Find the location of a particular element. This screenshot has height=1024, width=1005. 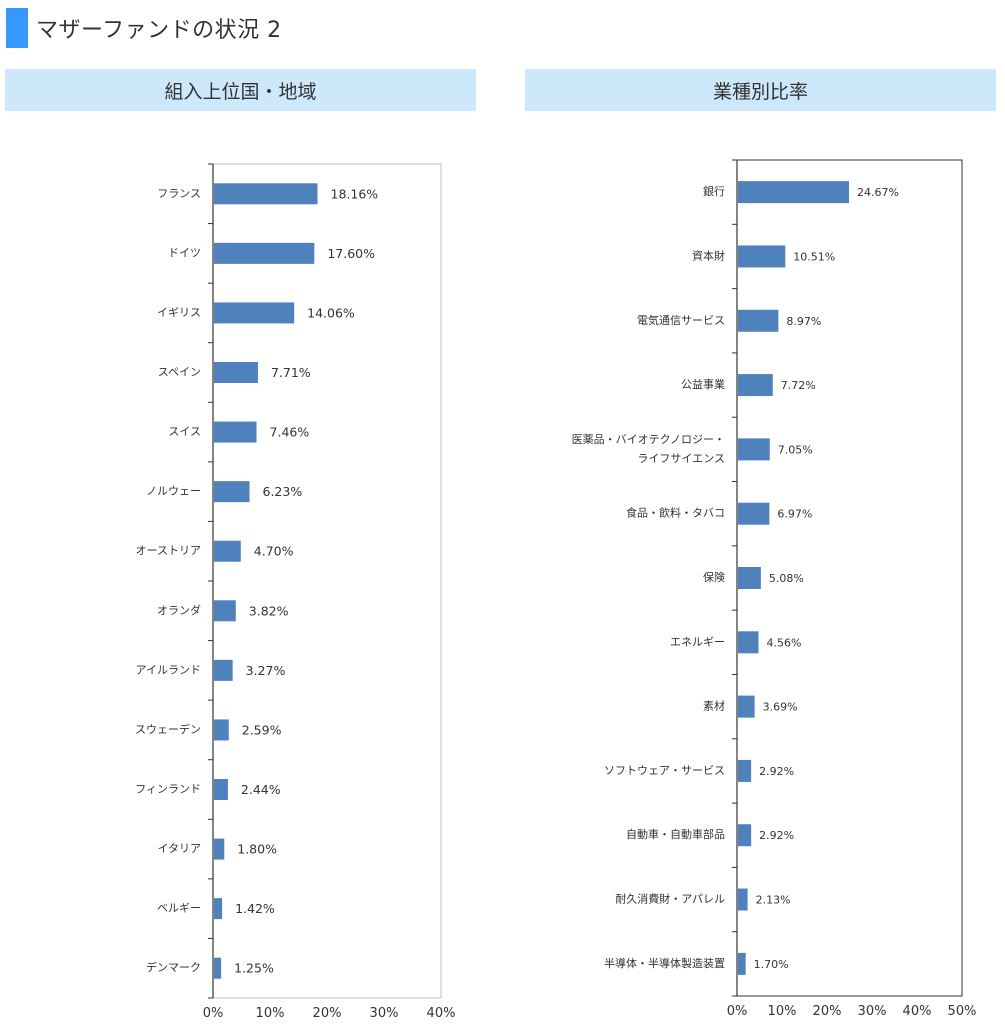

sector-category-label: エネルギー is located at coordinates (697, 641).